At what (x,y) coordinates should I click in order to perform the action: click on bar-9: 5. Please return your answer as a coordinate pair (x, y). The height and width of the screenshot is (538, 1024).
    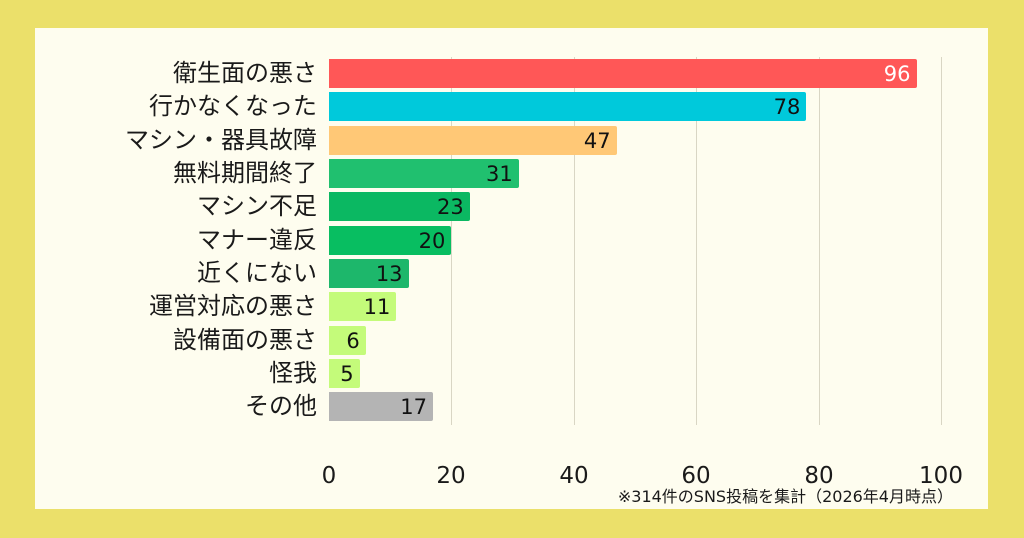
    Looking at the image, I should click on (344, 373).